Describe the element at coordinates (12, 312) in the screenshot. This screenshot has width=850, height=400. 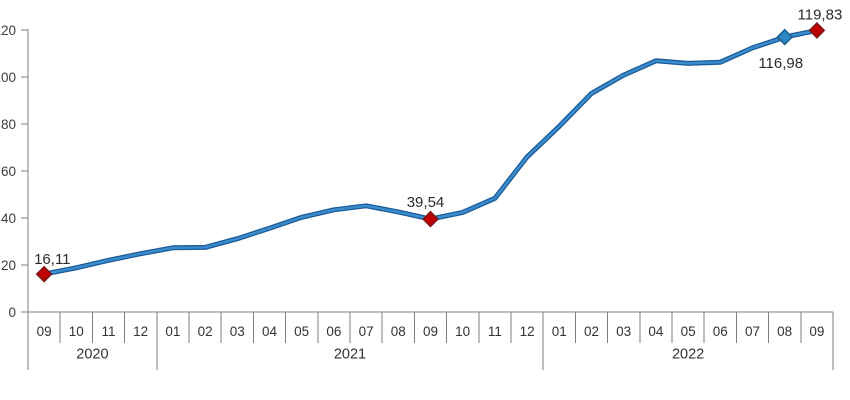
I see `y-tick-label: 0` at that location.